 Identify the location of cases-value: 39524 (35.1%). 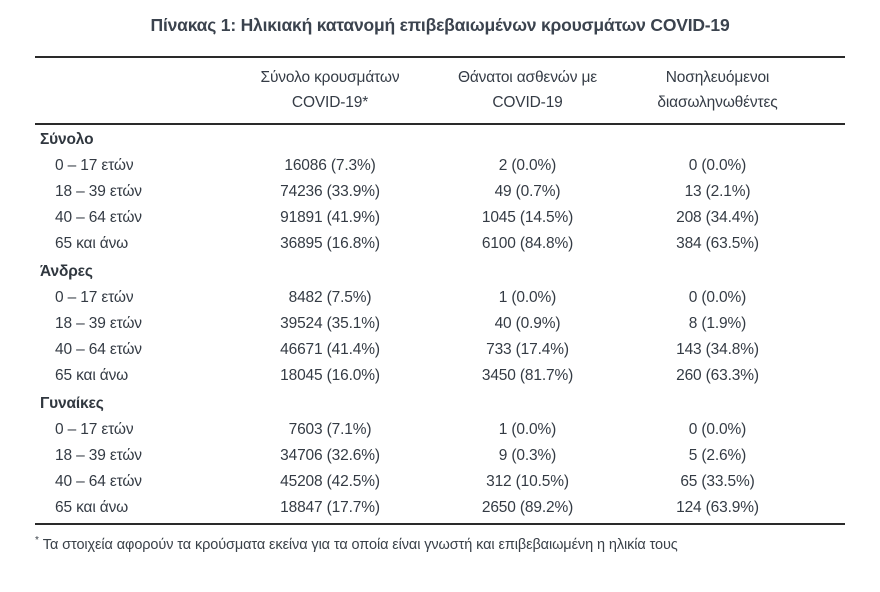
(330, 323).